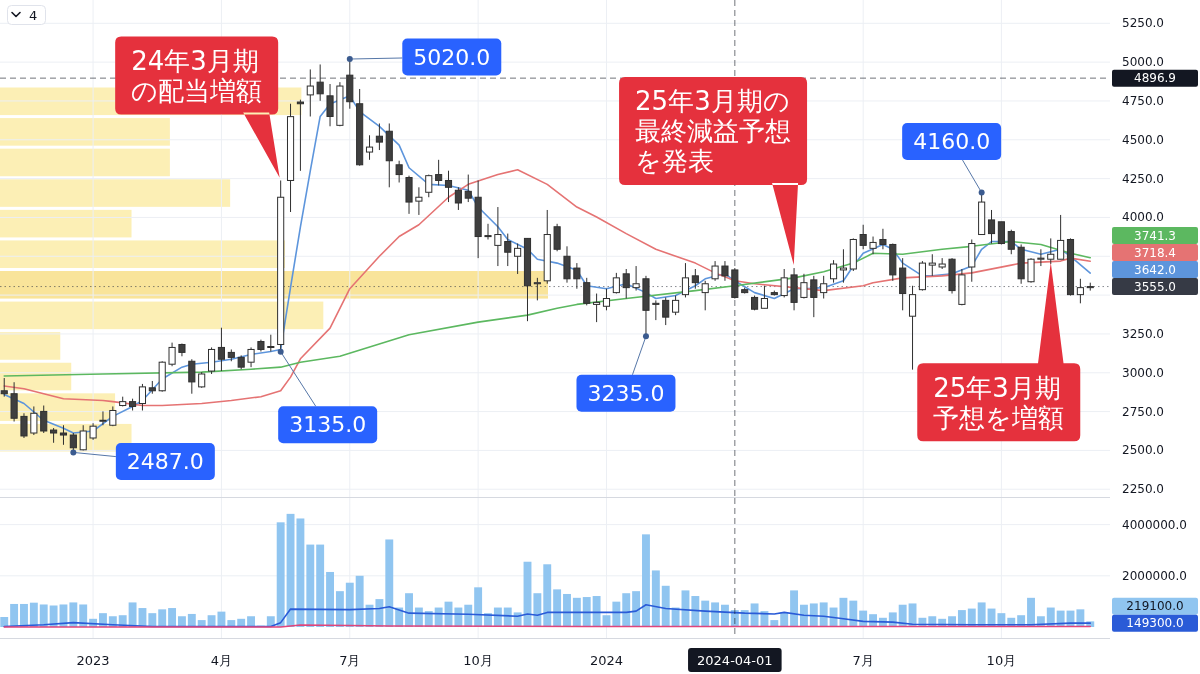 This screenshot has width=1200, height=674. Describe the element at coordinates (606, 660) in the screenshot. I see `x-tick-label: 2024` at that location.